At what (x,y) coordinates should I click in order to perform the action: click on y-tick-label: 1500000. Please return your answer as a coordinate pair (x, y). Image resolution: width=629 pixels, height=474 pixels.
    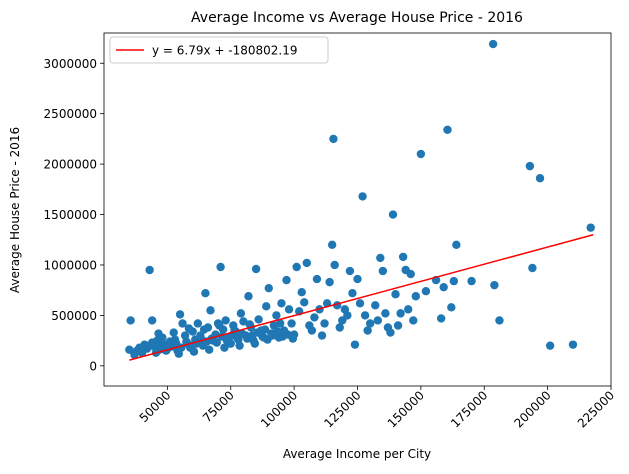
    Looking at the image, I should click on (70, 215).